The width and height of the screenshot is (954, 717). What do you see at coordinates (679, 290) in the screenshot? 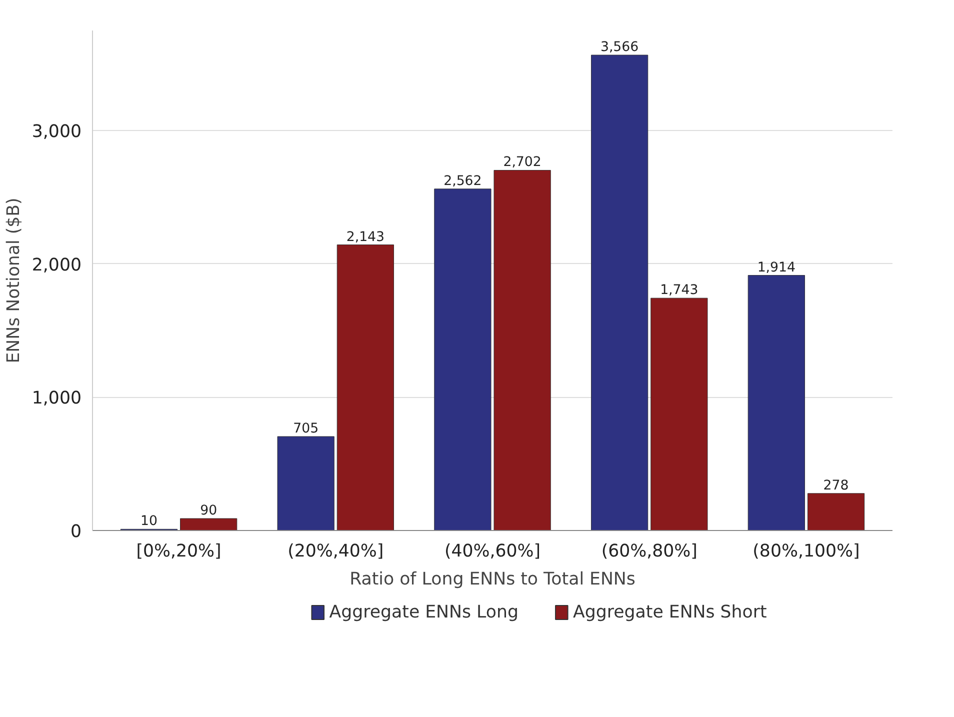
I see `data-label: 1,743` at bounding box center [679, 290].